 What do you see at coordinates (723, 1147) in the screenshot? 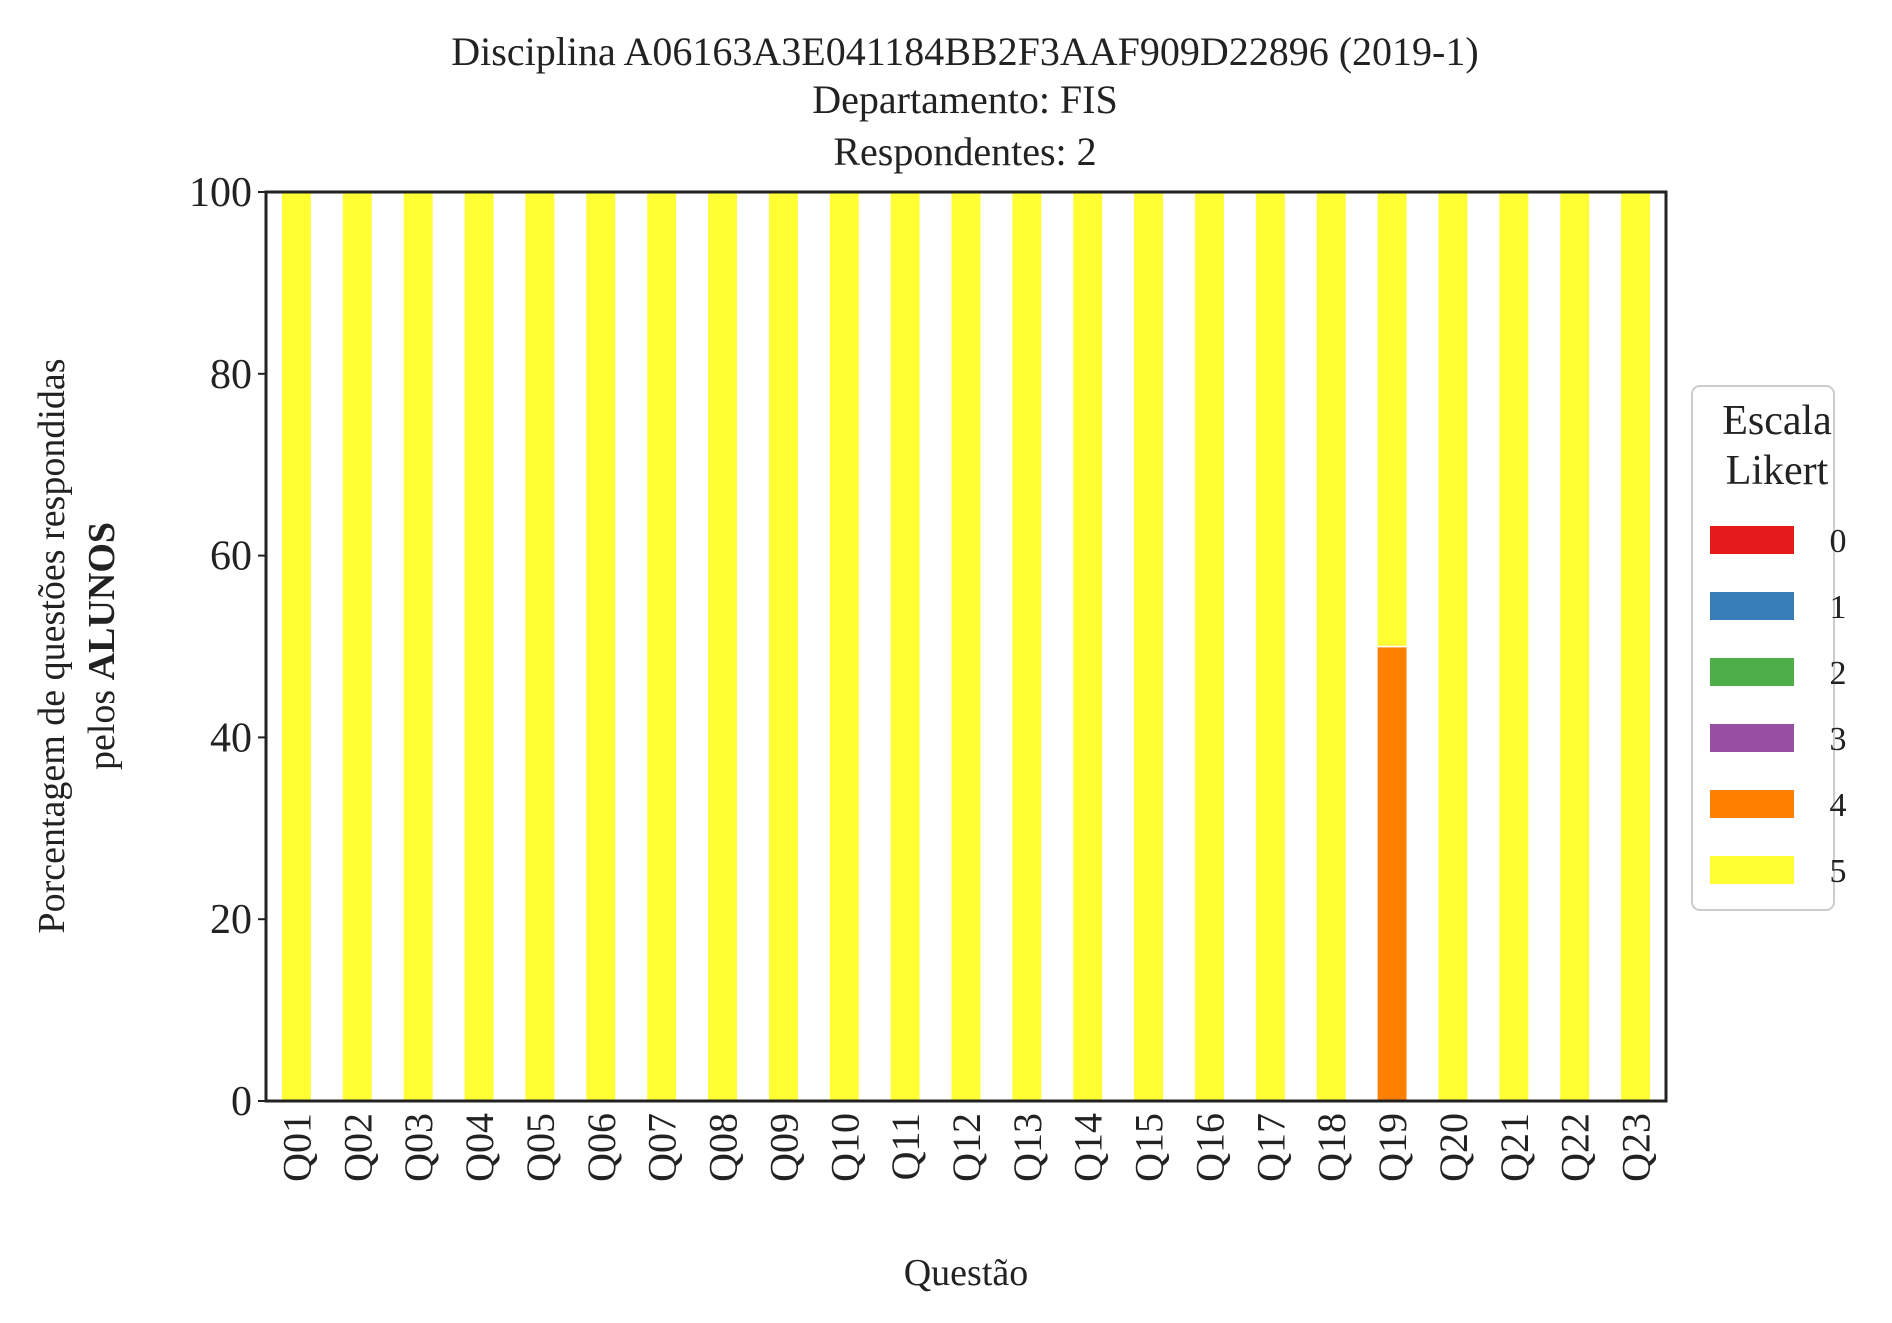
I see `x-tick-label-q08: Q08` at bounding box center [723, 1147].